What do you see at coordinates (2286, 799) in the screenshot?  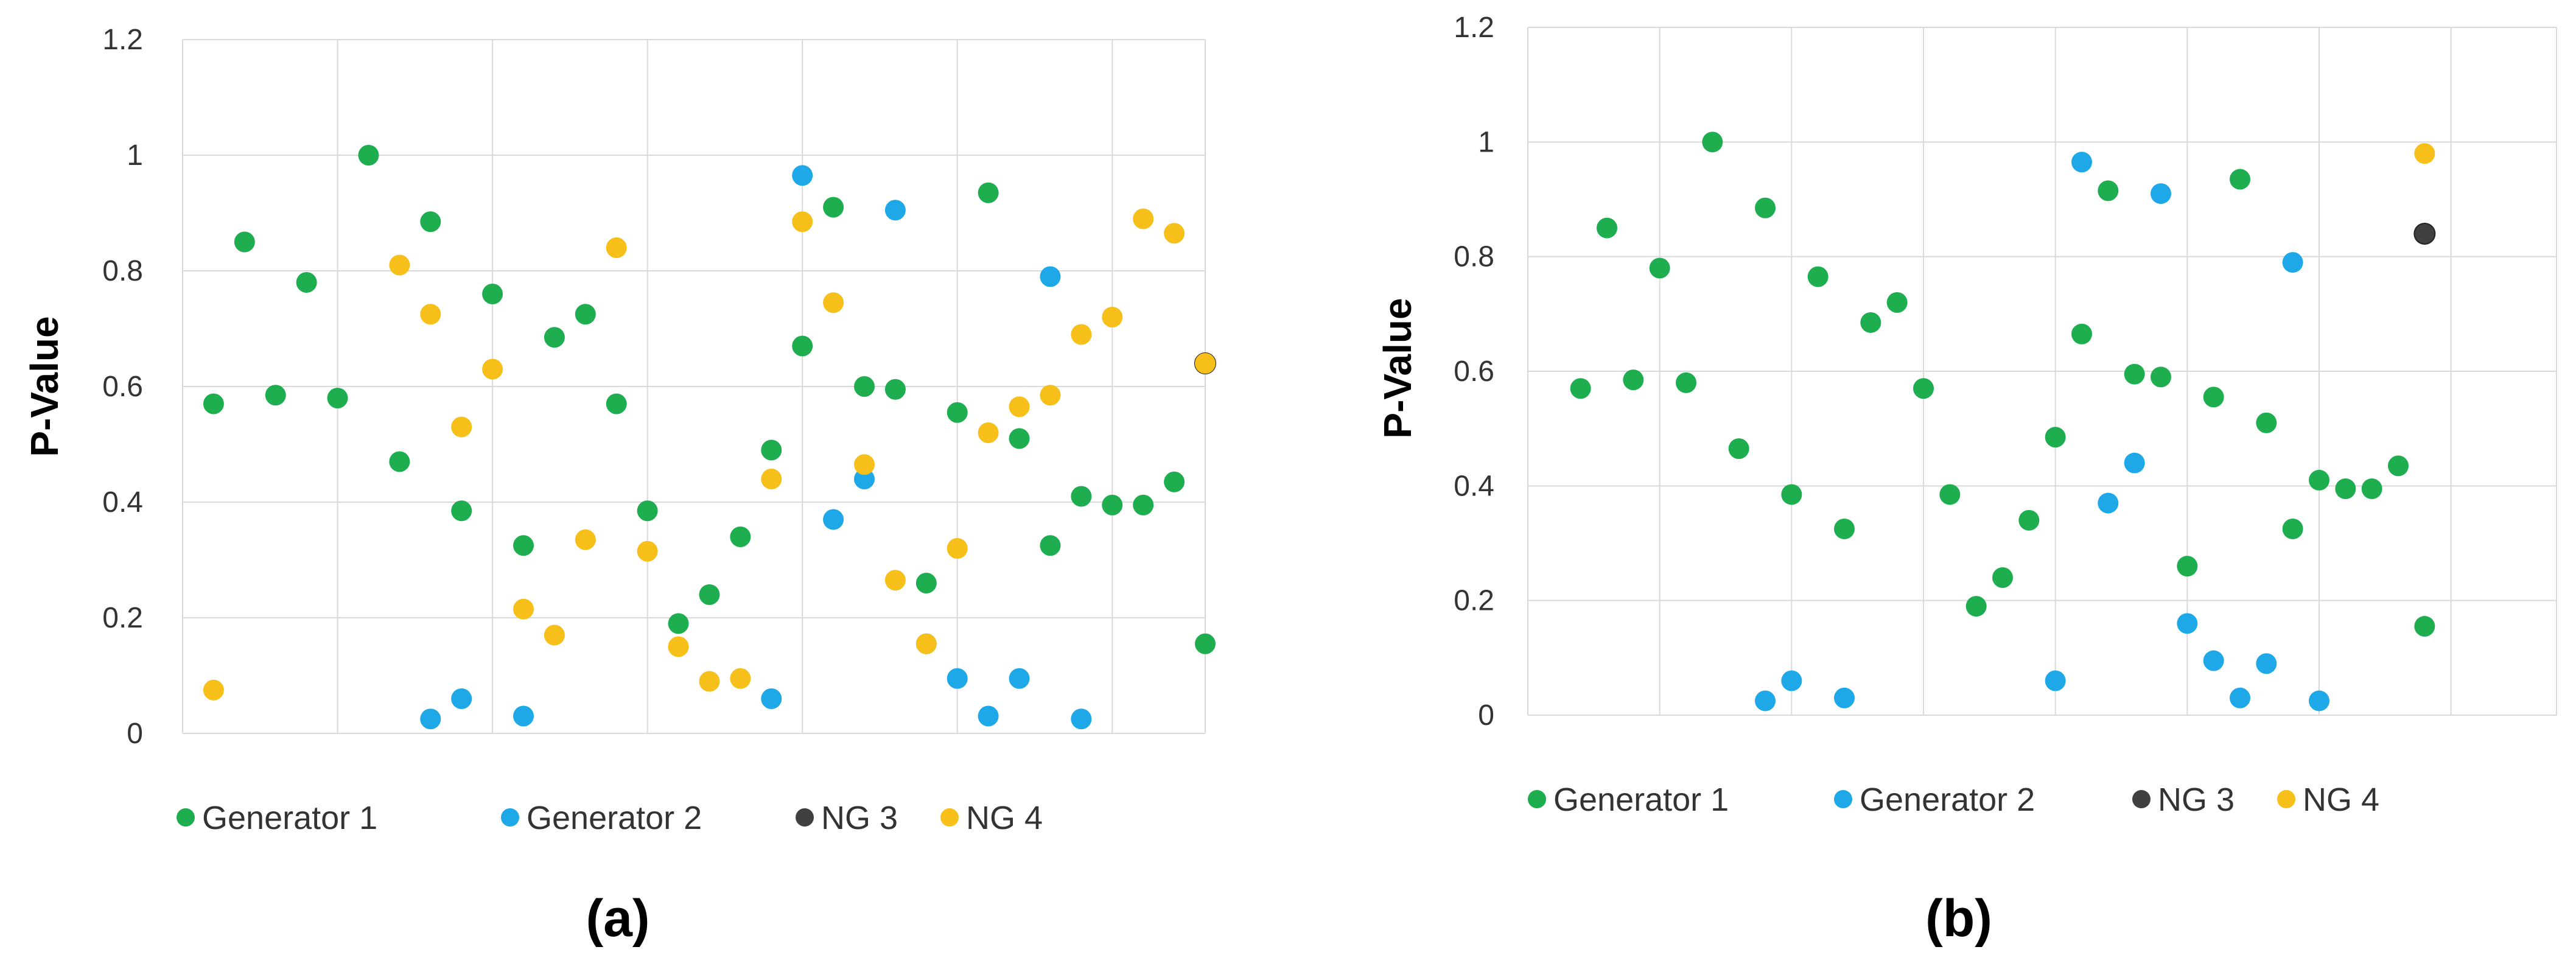 I see `legend-marker-ng-4-b` at bounding box center [2286, 799].